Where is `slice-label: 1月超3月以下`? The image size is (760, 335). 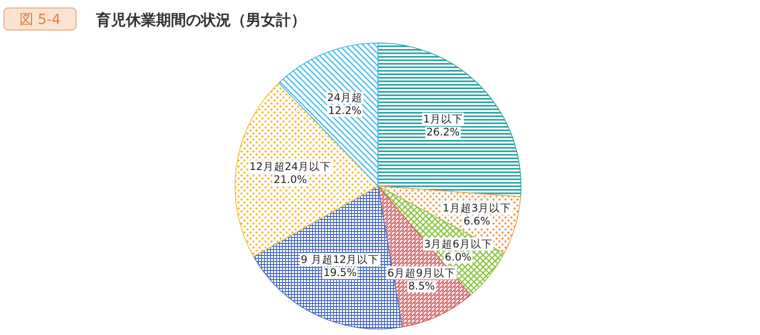 slice-label: 1月超3月以下 is located at coordinates (477, 208).